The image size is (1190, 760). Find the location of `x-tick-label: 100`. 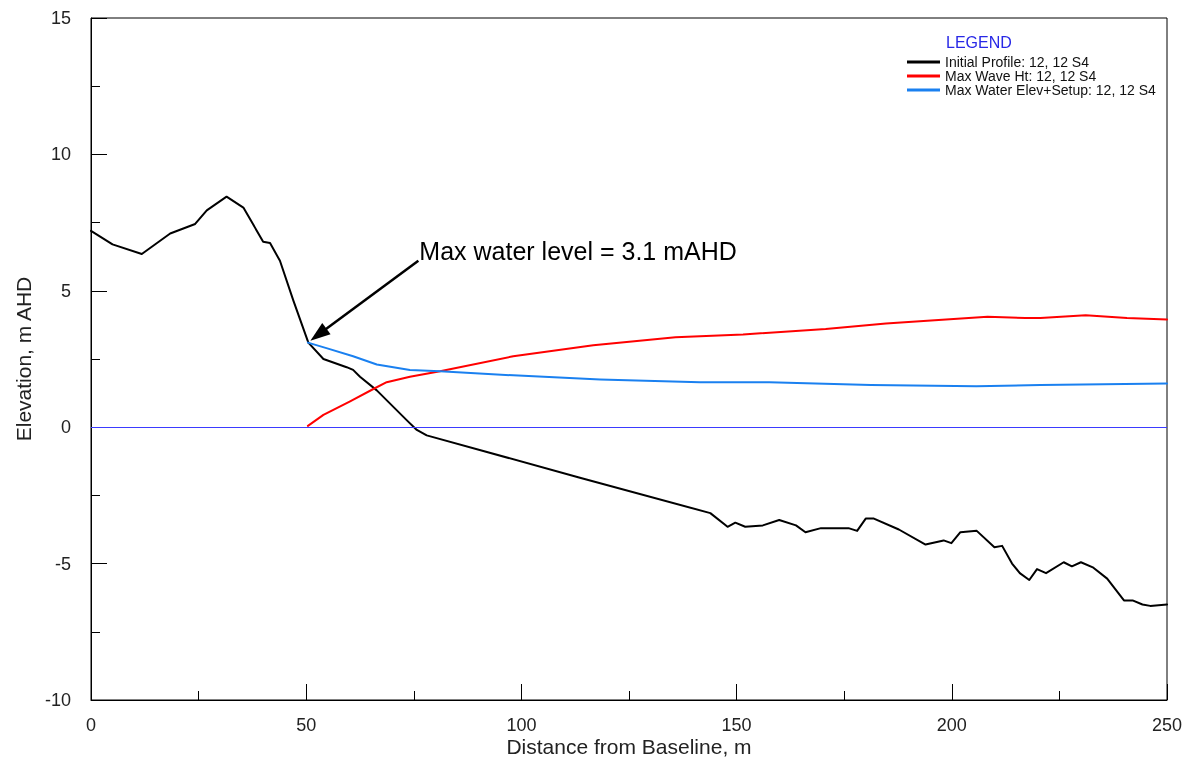

x-tick-label: 100 is located at coordinates (521, 725).